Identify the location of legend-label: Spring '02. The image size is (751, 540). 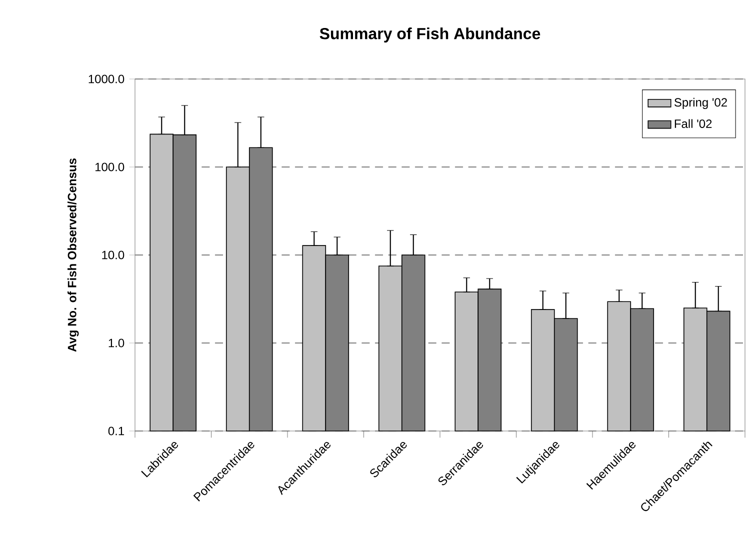
(700, 104).